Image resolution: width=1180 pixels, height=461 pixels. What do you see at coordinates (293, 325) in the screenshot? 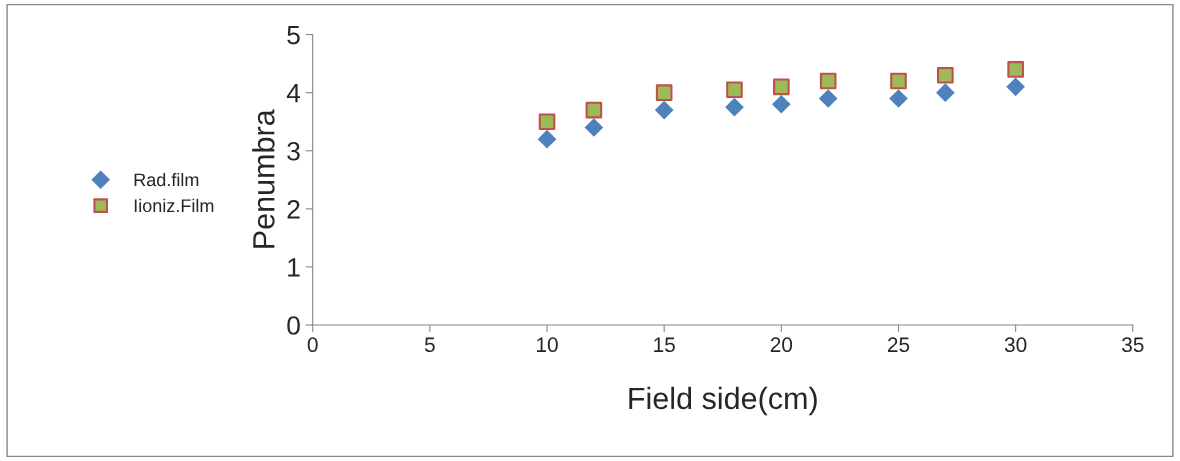
I see `y-tick-label: 0` at bounding box center [293, 325].